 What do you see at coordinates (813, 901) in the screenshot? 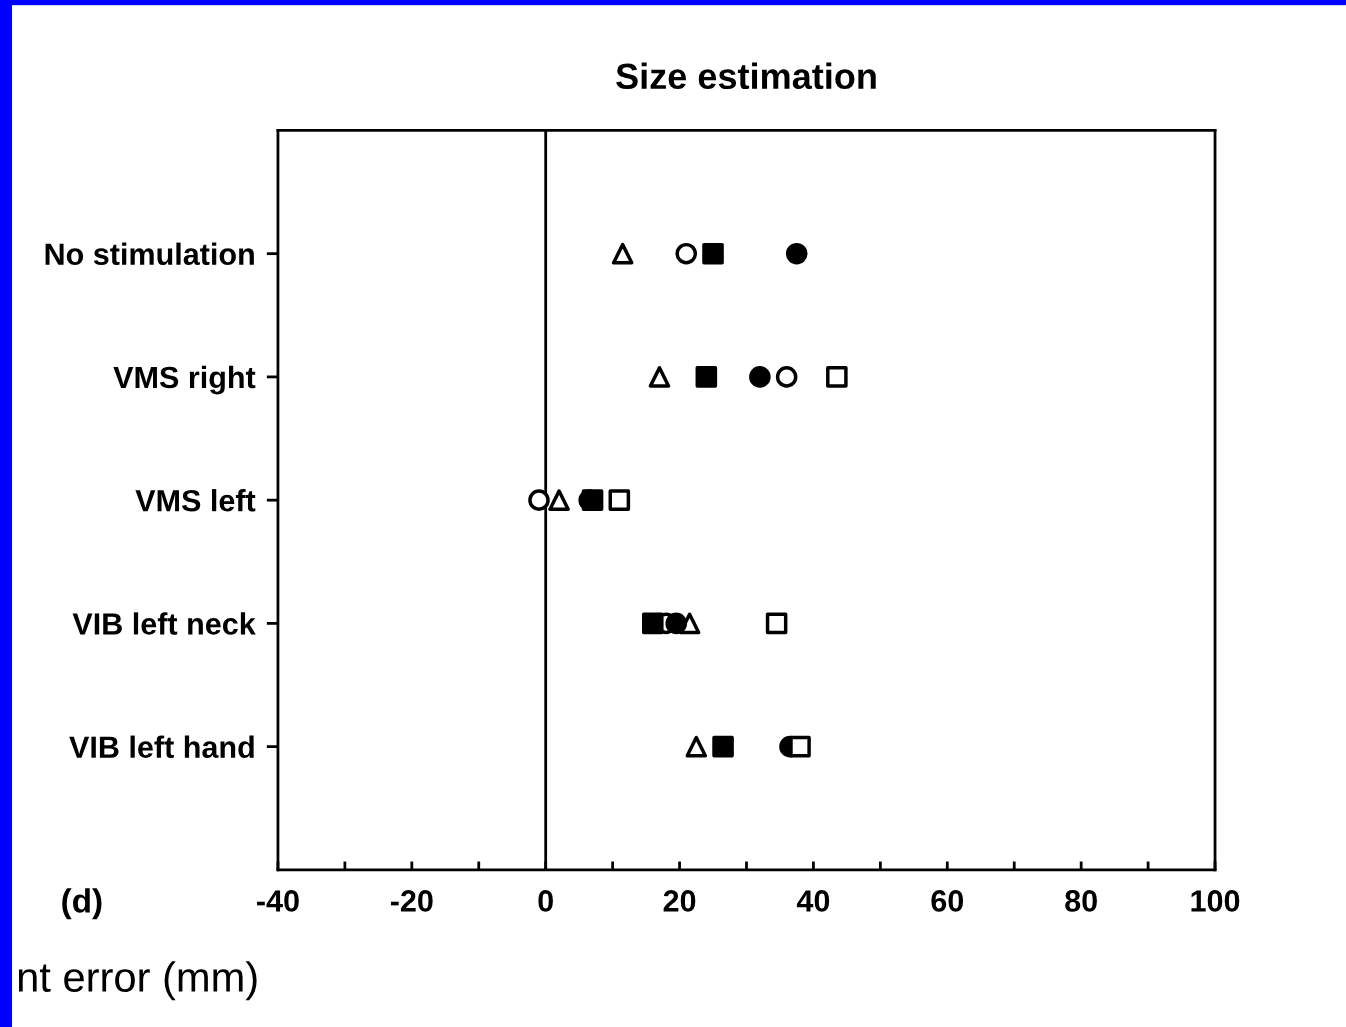
I see `x-tick-label: 40` at bounding box center [813, 901].